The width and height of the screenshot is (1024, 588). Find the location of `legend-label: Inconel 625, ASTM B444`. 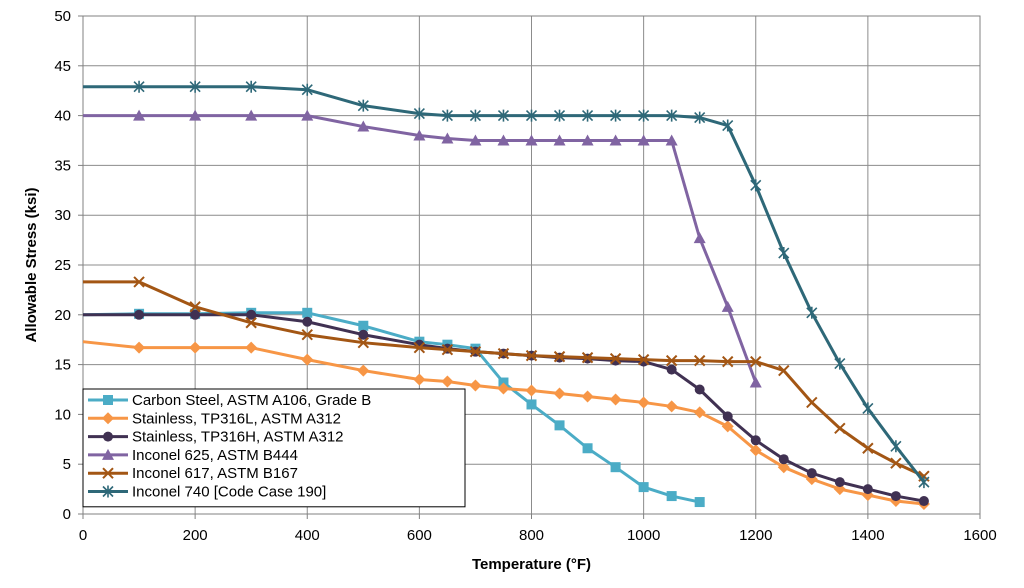

legend-label: Inconel 625, ASTM B444 is located at coordinates (215, 455).